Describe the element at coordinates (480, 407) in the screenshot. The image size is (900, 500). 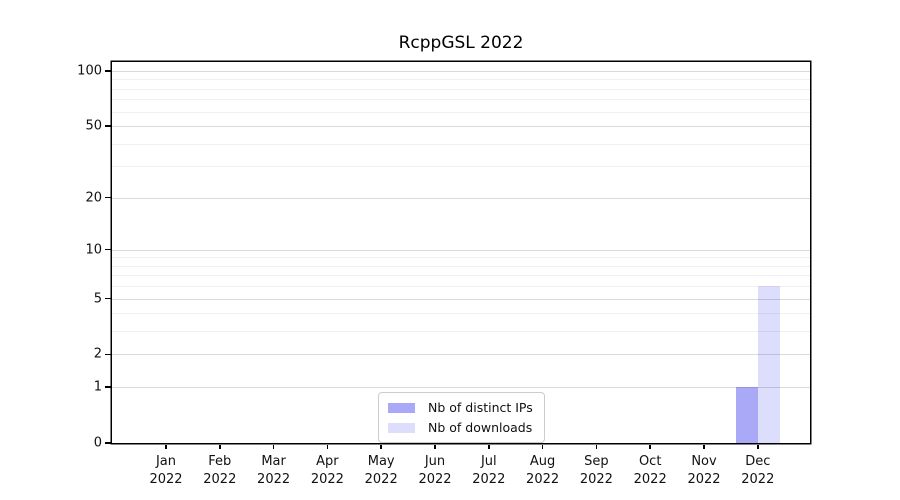
I see `legend-label: Nb of distinct IPs` at that location.